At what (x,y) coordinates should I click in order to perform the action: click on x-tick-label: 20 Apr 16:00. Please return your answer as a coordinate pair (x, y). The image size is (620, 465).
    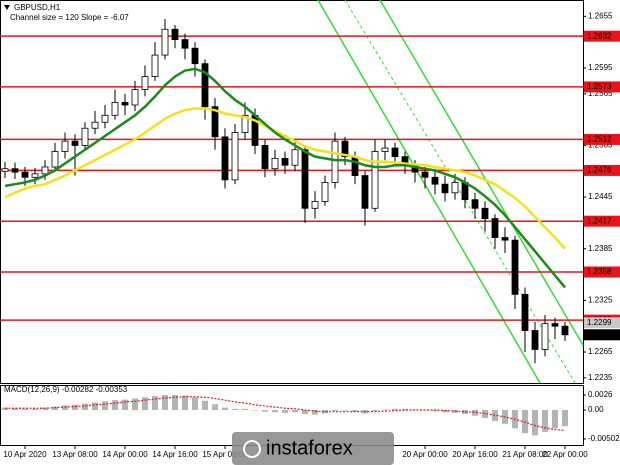
    Looking at the image, I should click on (475, 454).